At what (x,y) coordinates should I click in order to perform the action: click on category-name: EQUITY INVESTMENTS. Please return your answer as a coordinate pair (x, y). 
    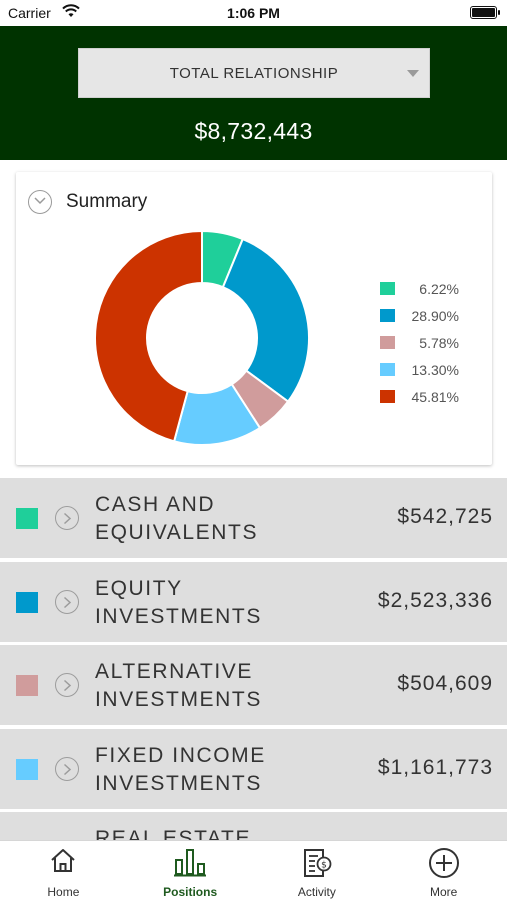
    Looking at the image, I should click on (178, 602).